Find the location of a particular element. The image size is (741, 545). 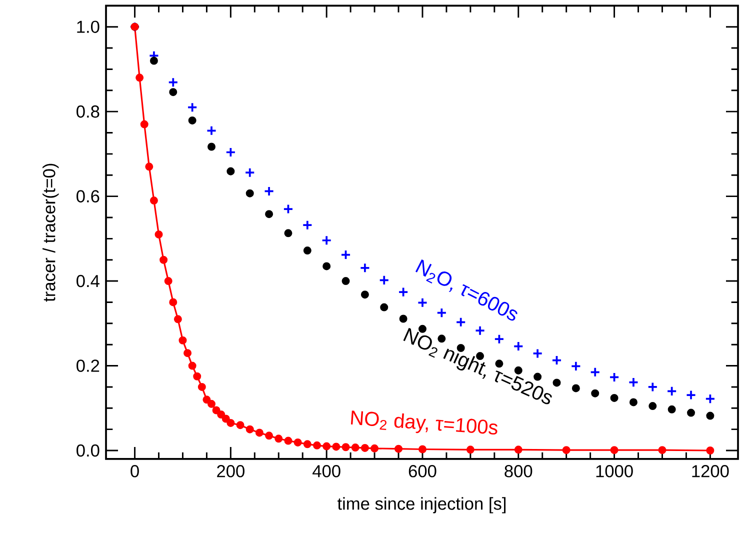

x-tick-label: 600 is located at coordinates (422, 471).